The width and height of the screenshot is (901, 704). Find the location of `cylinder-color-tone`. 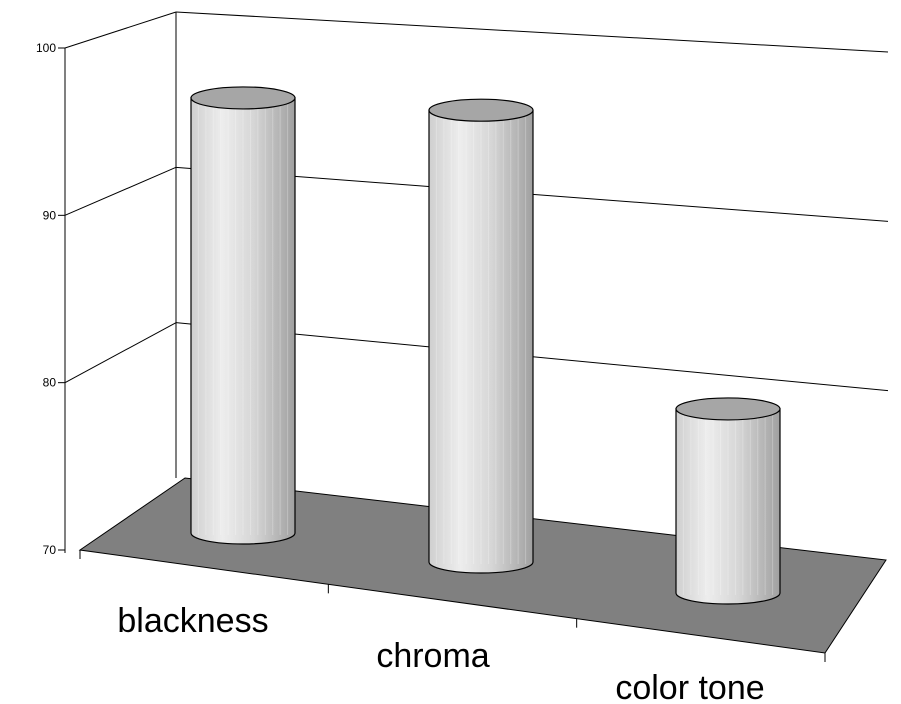

cylinder-color-tone is located at coordinates (728, 501).